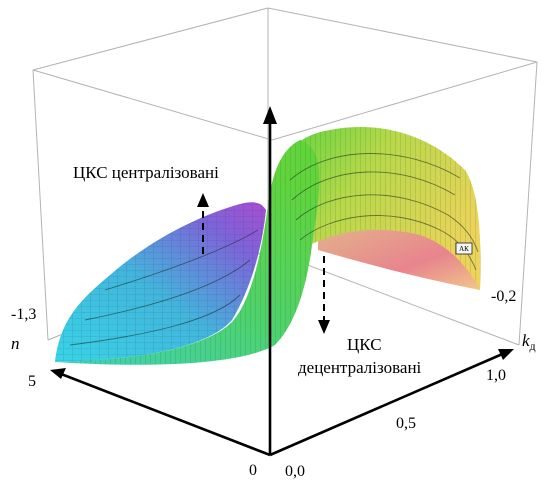 The height and width of the screenshot is (487, 549). I want to click on pointer-centralized, so click(203, 223).